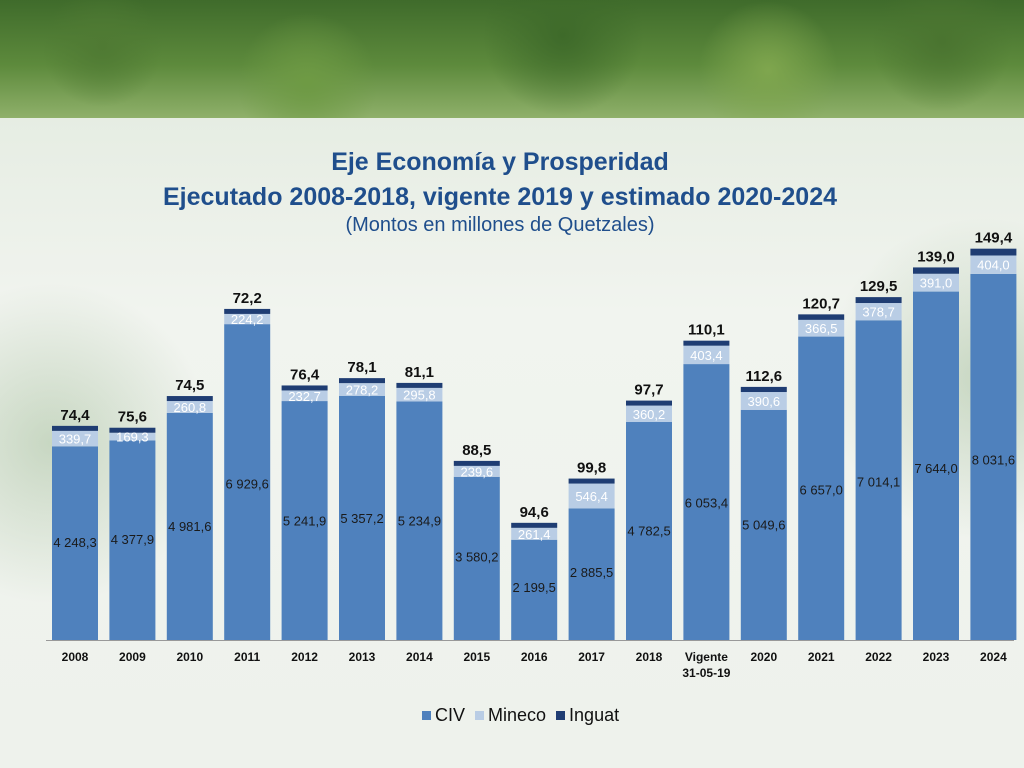  What do you see at coordinates (587, 715) in the screenshot?
I see `legend-item-inguat: Inguat` at bounding box center [587, 715].